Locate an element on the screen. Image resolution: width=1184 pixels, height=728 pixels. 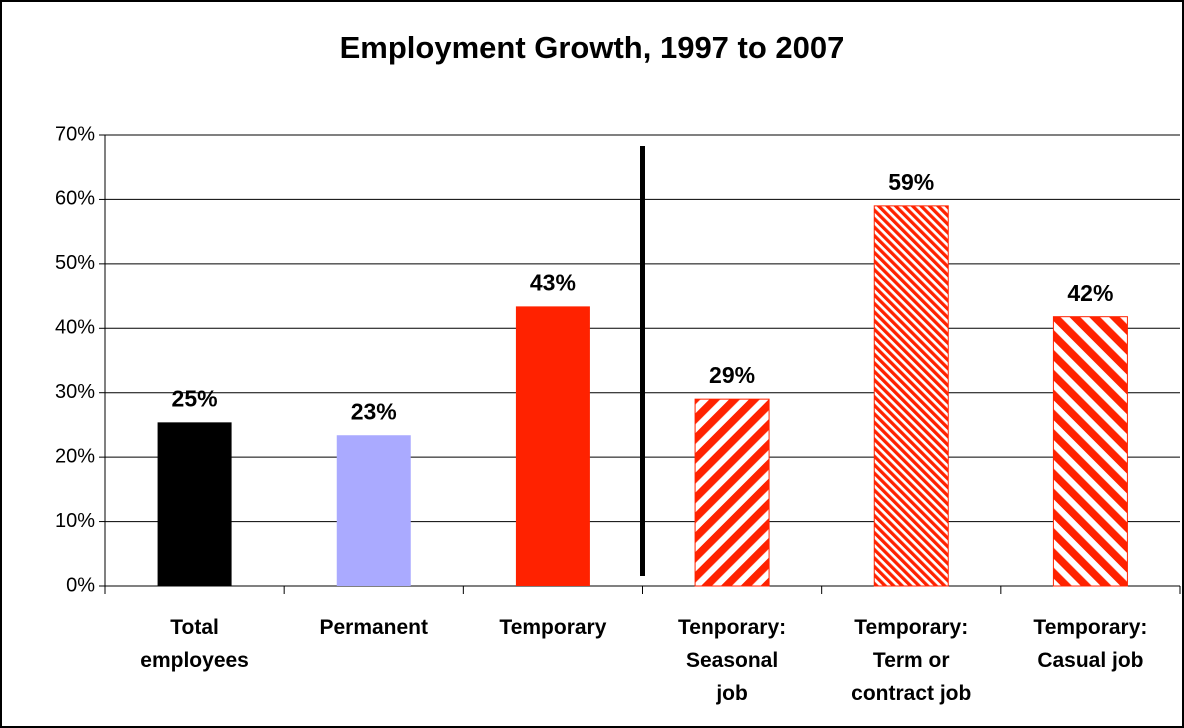
x-tick-label: Tenporary: Seasonal job is located at coordinates (732, 660).